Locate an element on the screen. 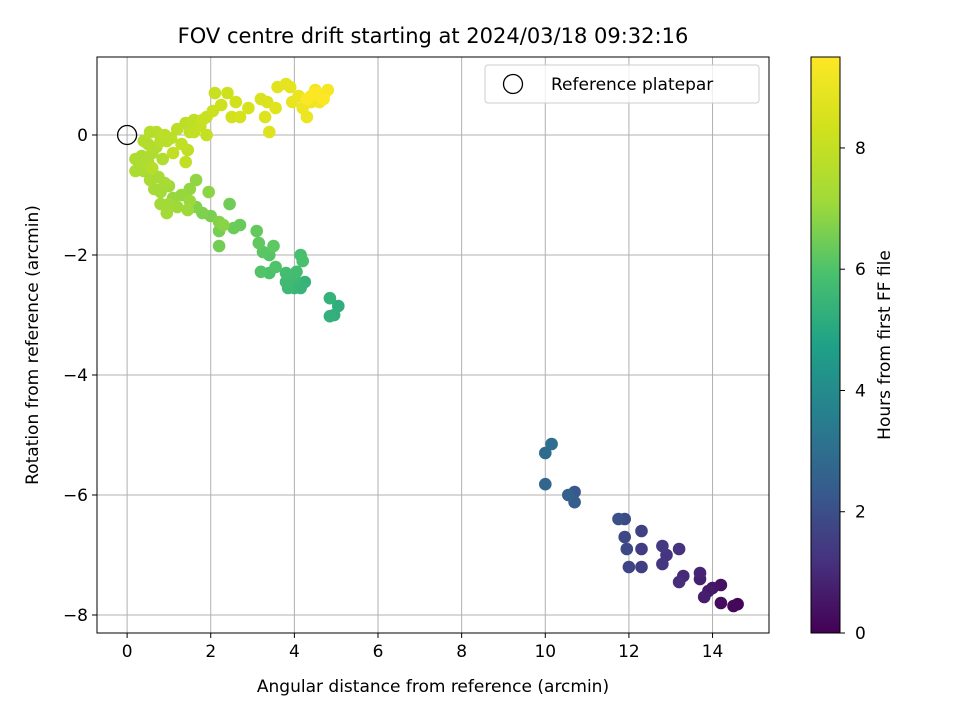  y-axis: −8 −6 −4 −2 0 is located at coordinates (80, 376).